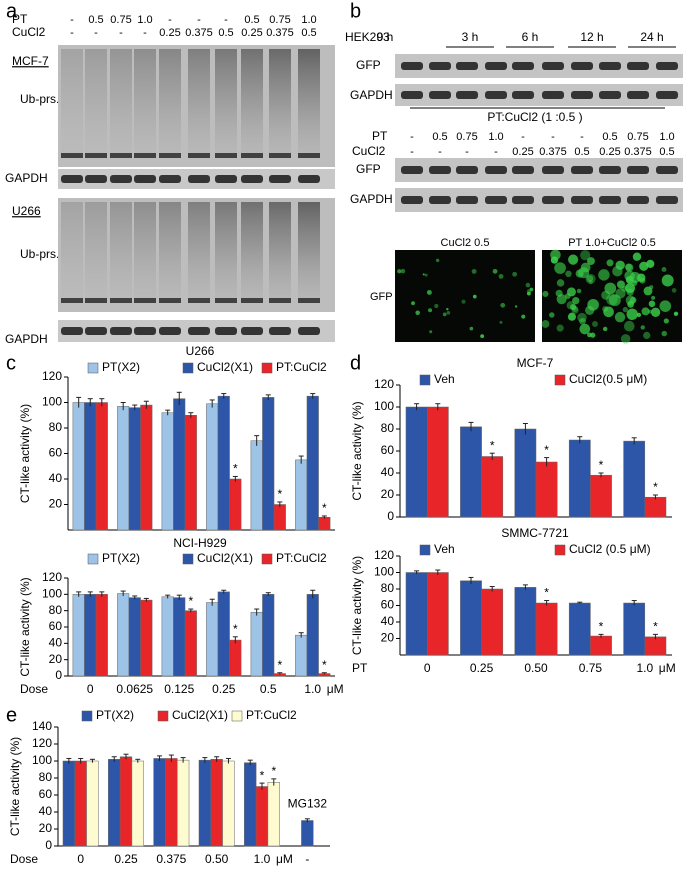 This screenshot has height=888, width=685. I want to click on lane-value: 0.375, so click(638, 152).